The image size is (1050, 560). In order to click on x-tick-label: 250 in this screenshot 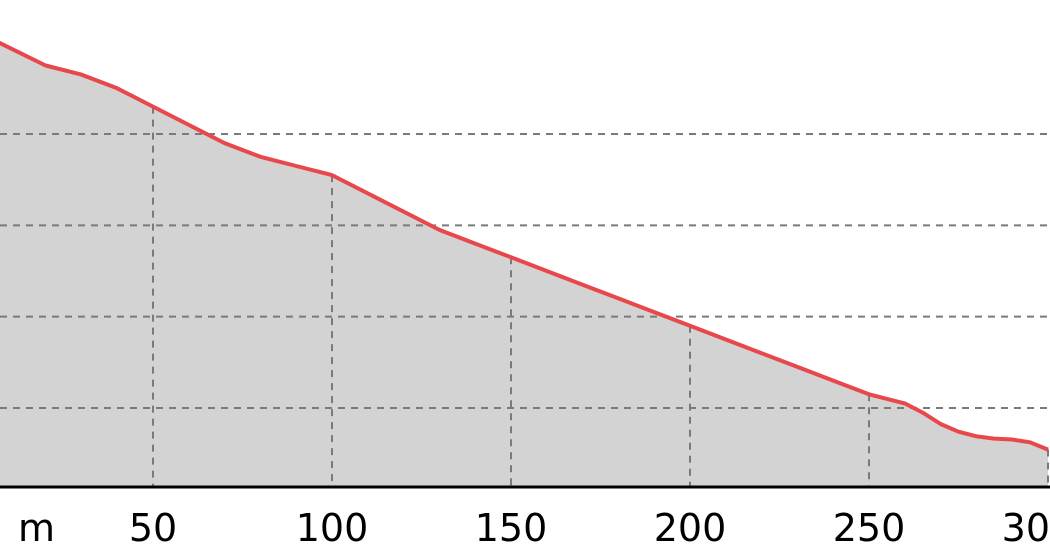, I will do `click(869, 528)`.